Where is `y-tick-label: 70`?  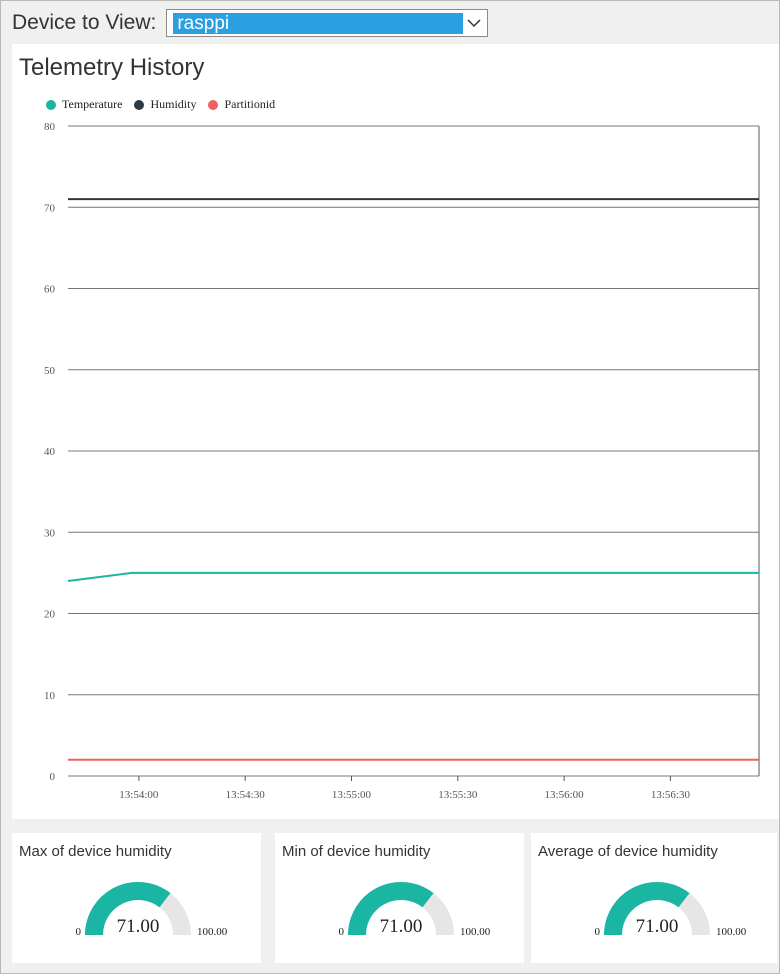 y-tick-label: 70 is located at coordinates (50, 208).